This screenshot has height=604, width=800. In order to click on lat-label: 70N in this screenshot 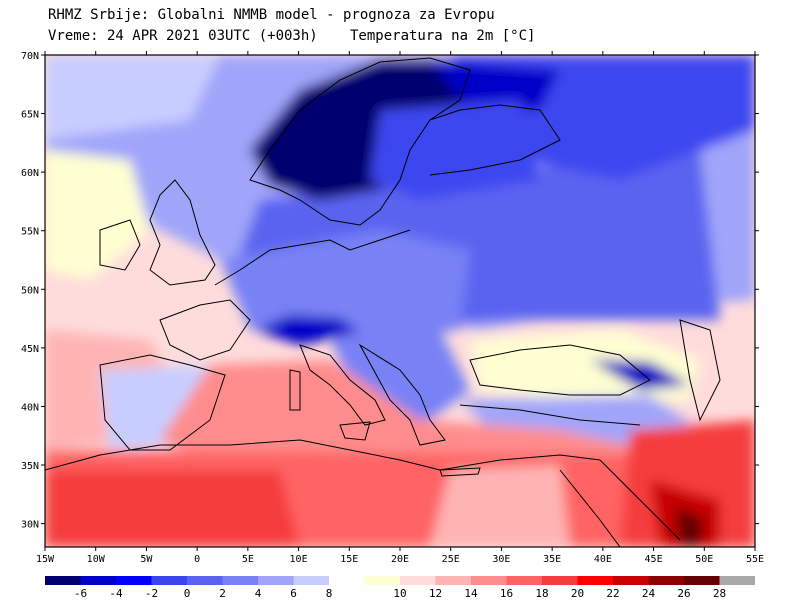, I will do `click(30, 56)`.